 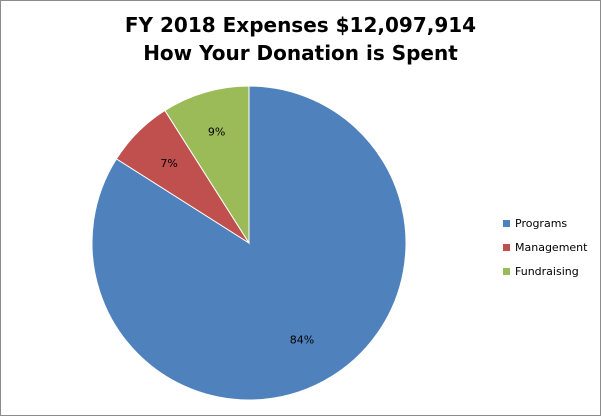 I want to click on pie-label-programs: 84%, so click(x=302, y=339).